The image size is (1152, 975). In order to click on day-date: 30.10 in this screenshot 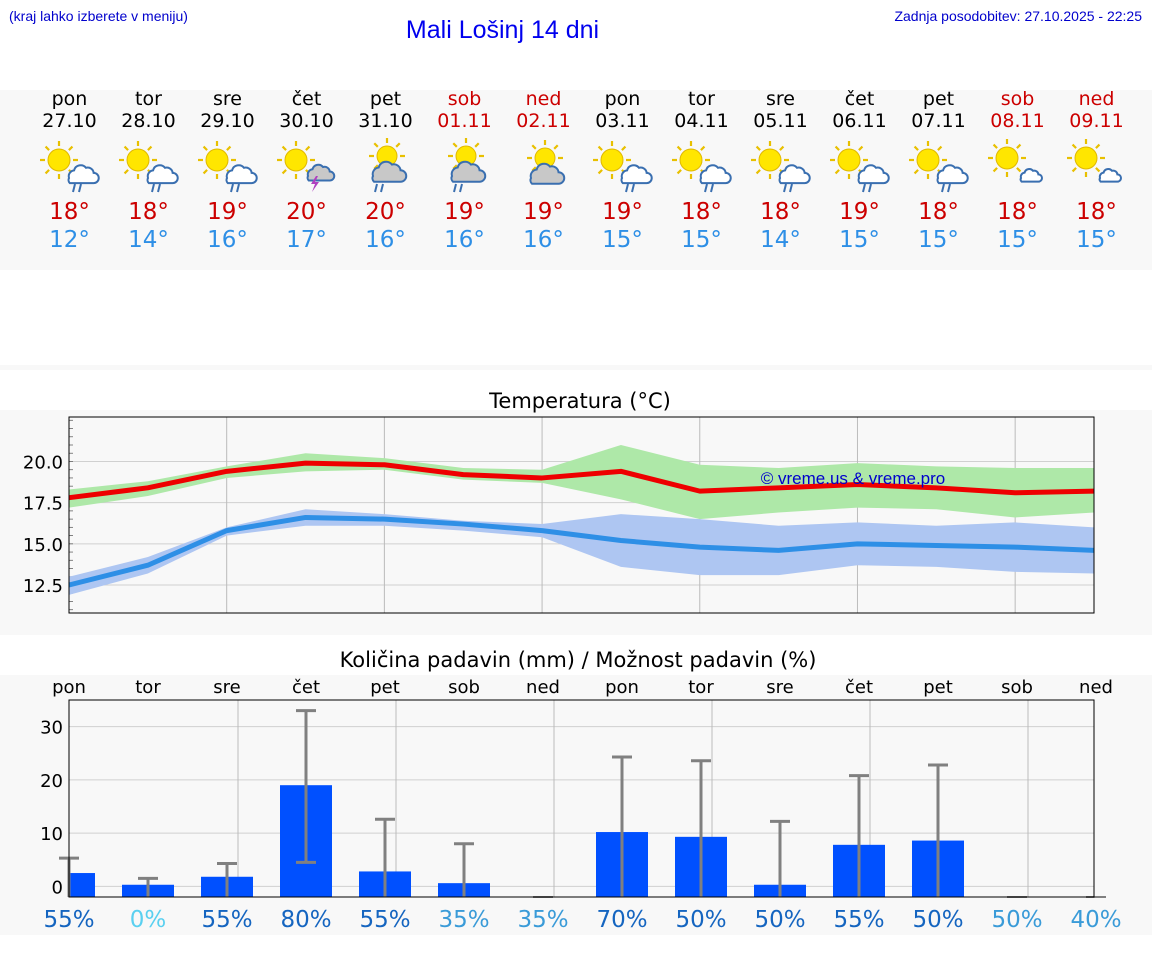, I will do `click(306, 121)`.